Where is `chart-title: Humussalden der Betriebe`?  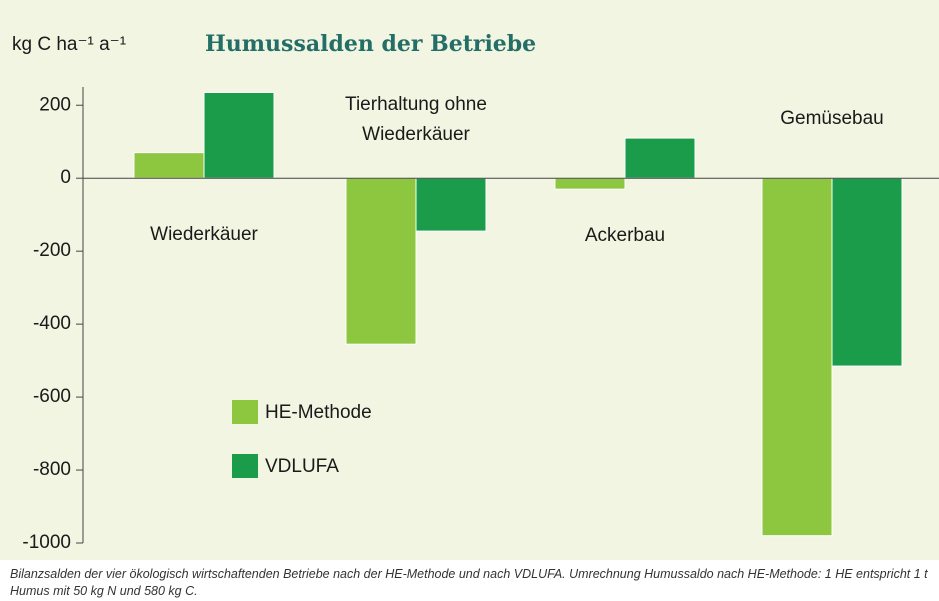 chart-title: Humussalden der Betriebe is located at coordinates (370, 44).